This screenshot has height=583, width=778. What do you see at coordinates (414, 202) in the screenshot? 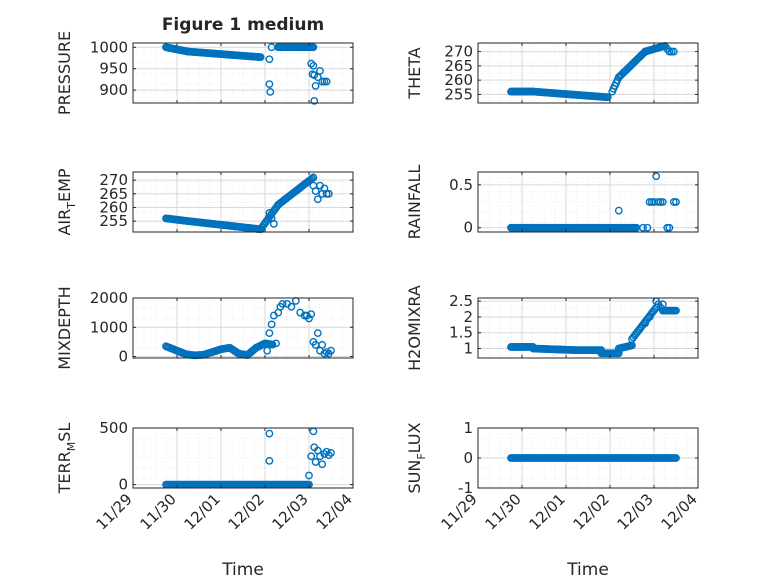
I see `y-axis-label: RAINFALL` at bounding box center [414, 202].